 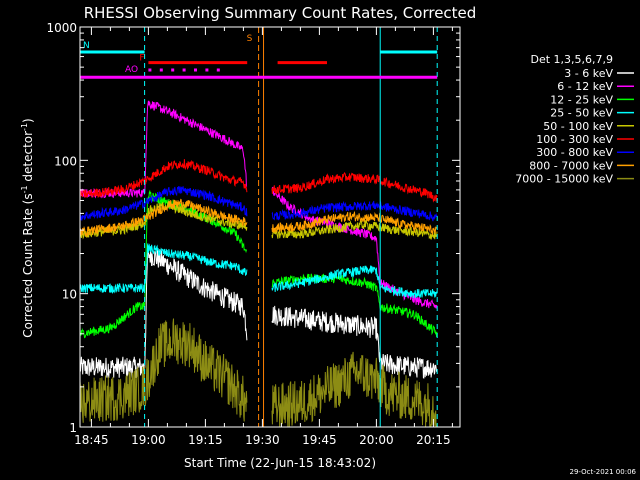 What do you see at coordinates (61, 28) in the screenshot?
I see `y-tick-label-3: 1000` at bounding box center [61, 28].